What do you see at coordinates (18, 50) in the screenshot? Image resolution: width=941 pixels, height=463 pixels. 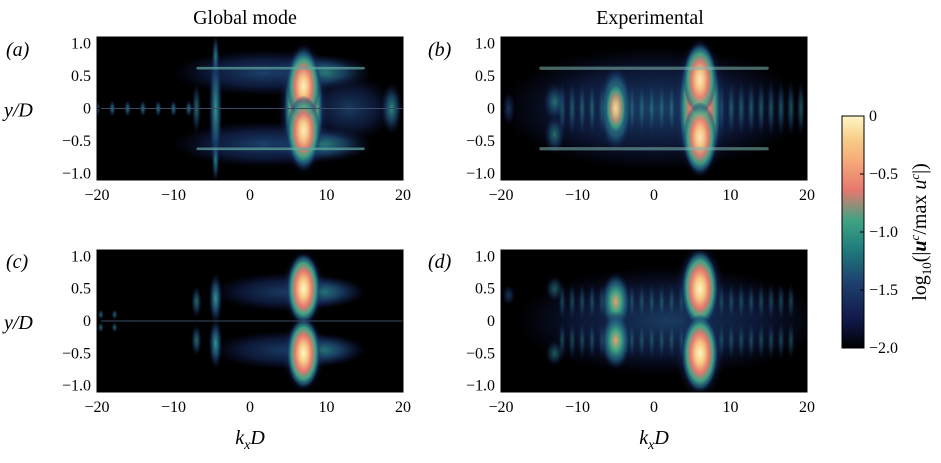 I see `panel-label: (a)` at bounding box center [18, 50].